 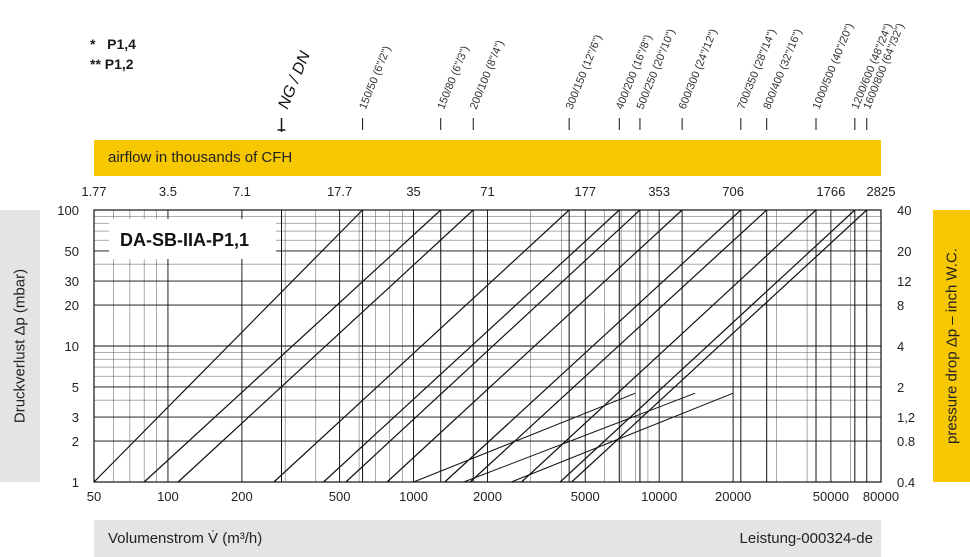 What do you see at coordinates (242, 191) in the screenshot?
I see `top-tick-label: 7.1` at bounding box center [242, 191].